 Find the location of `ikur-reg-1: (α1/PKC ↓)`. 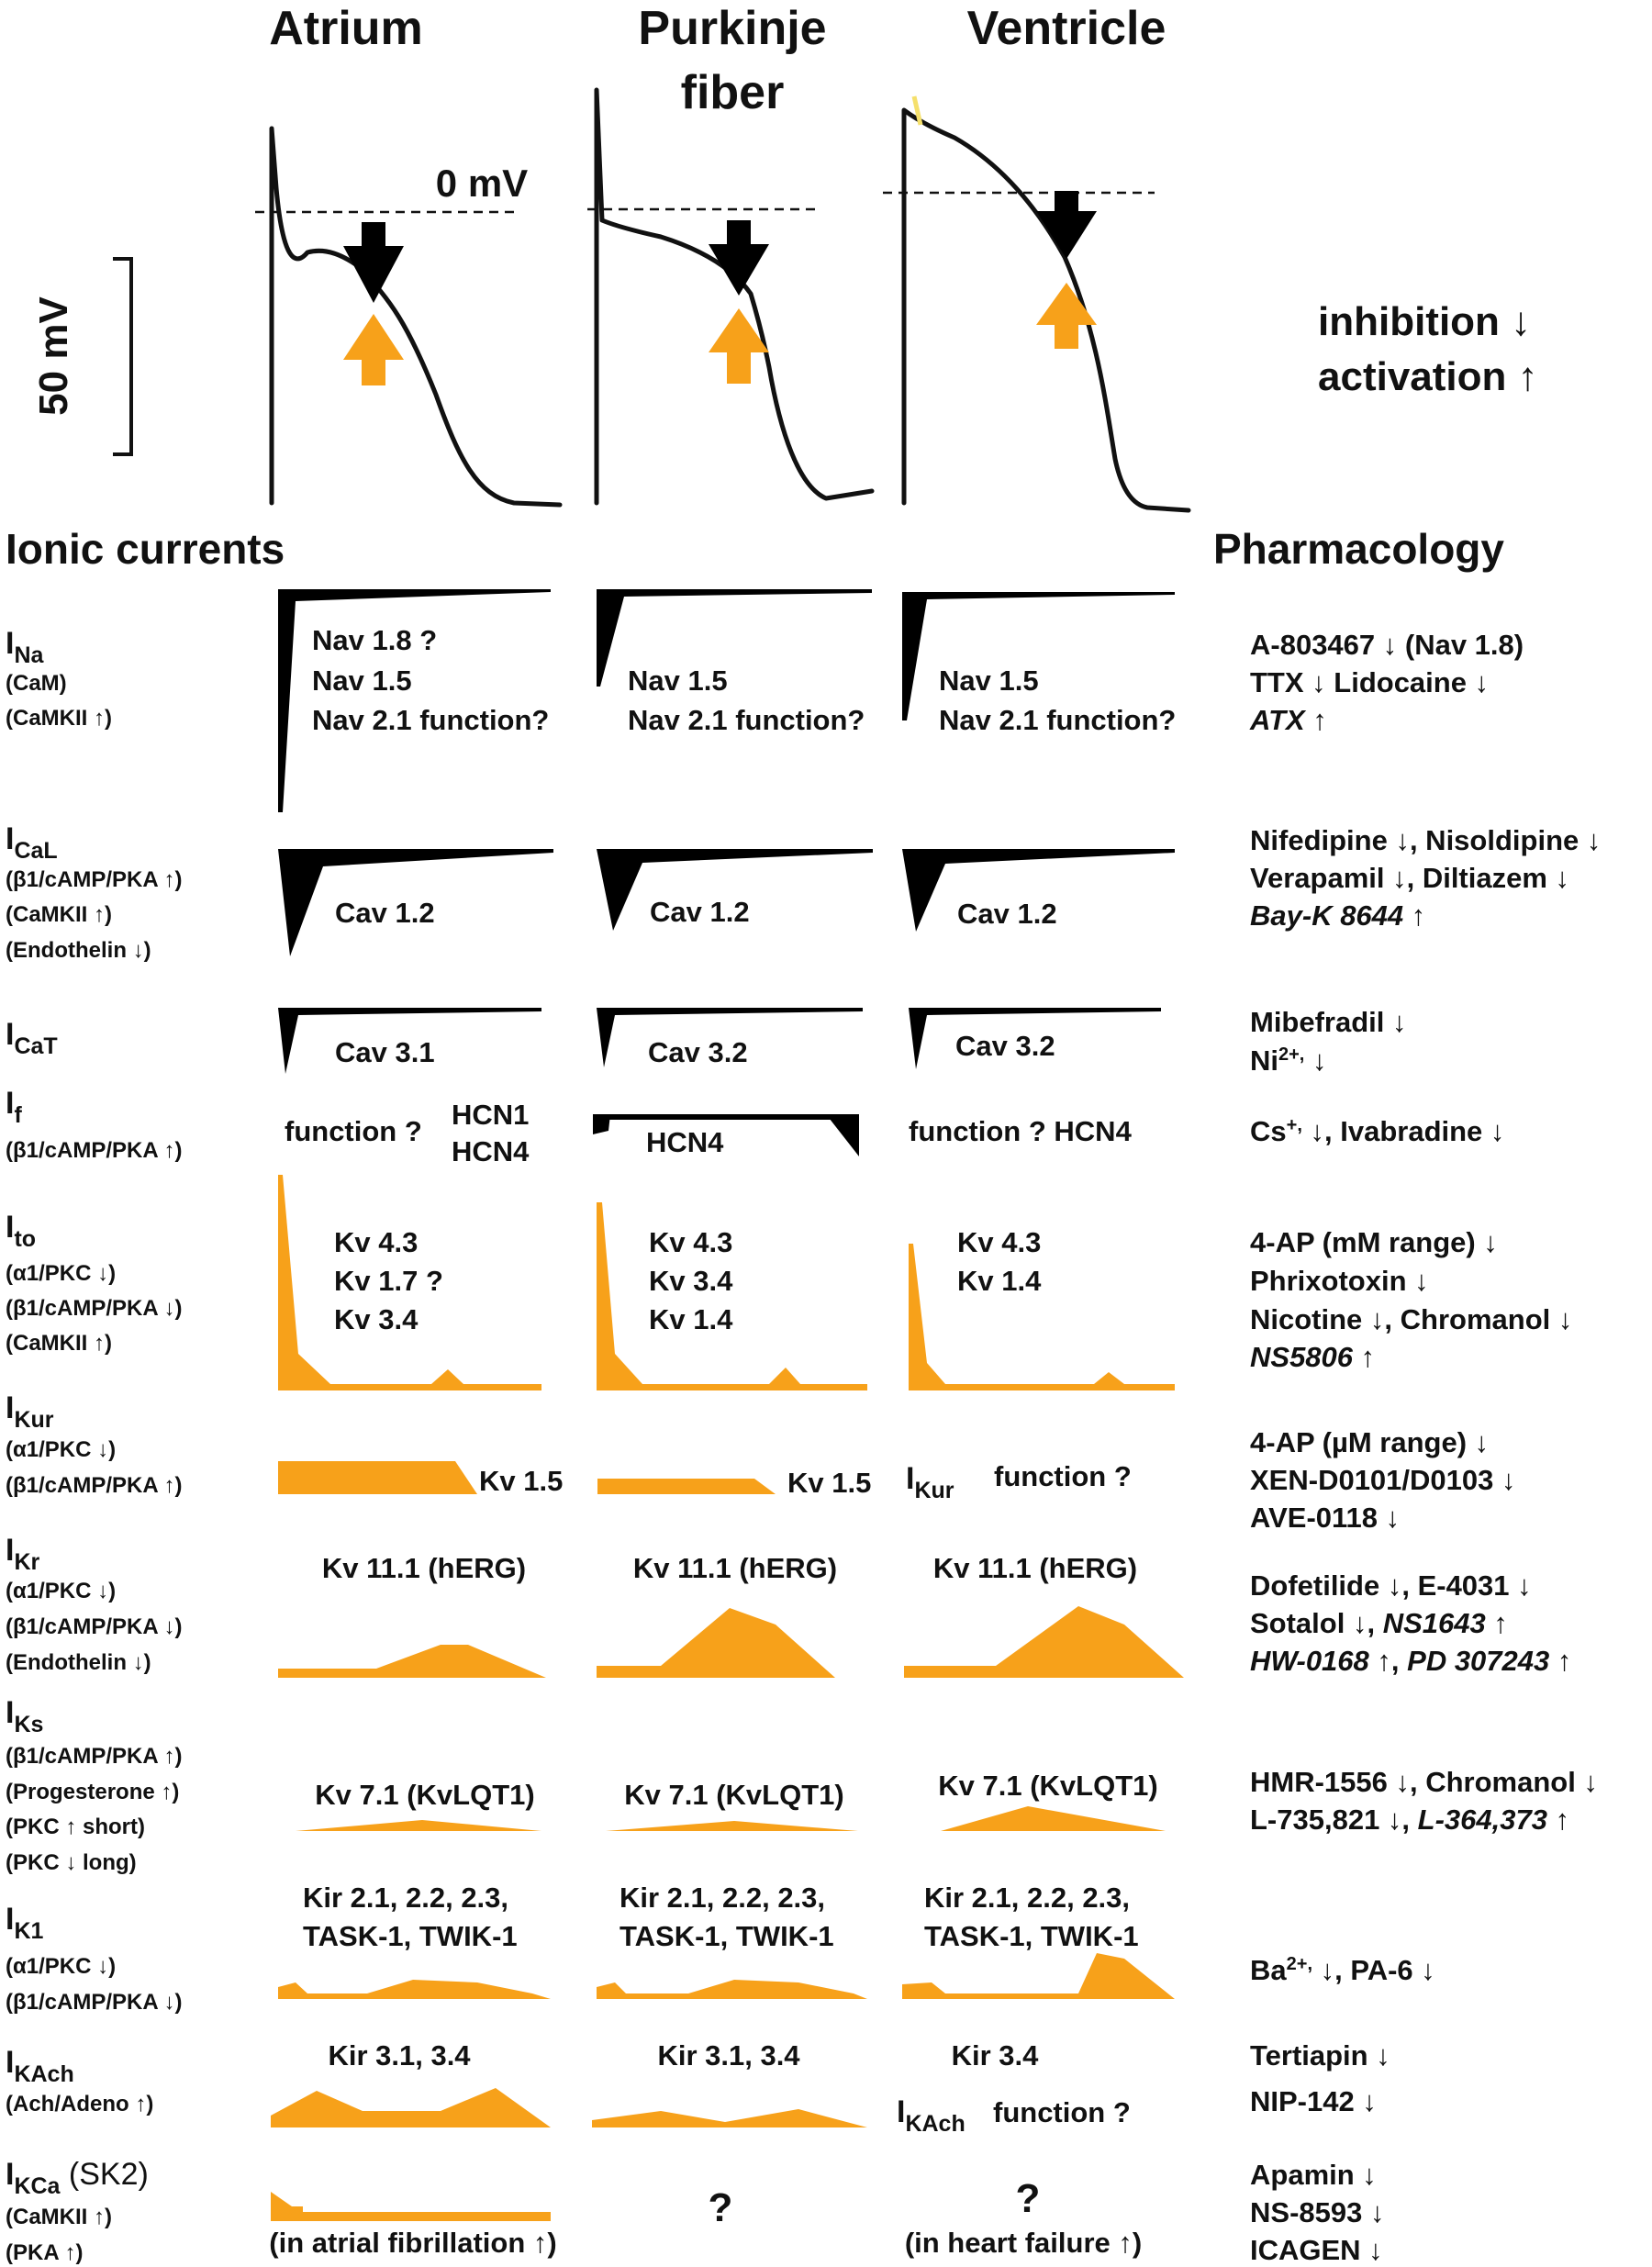

ikur-reg-1: (α1/PKC ↓) is located at coordinates (61, 1449).